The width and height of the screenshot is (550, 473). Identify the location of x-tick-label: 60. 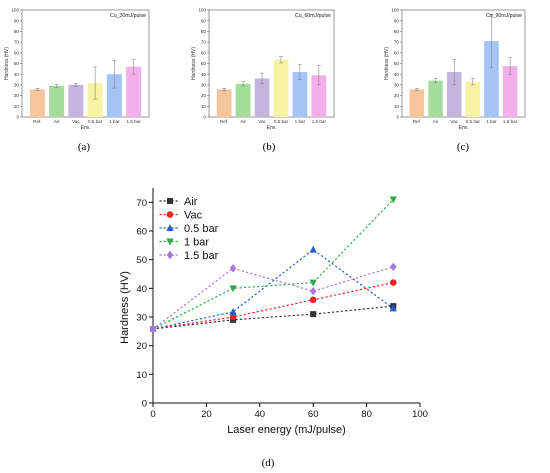
(313, 414).